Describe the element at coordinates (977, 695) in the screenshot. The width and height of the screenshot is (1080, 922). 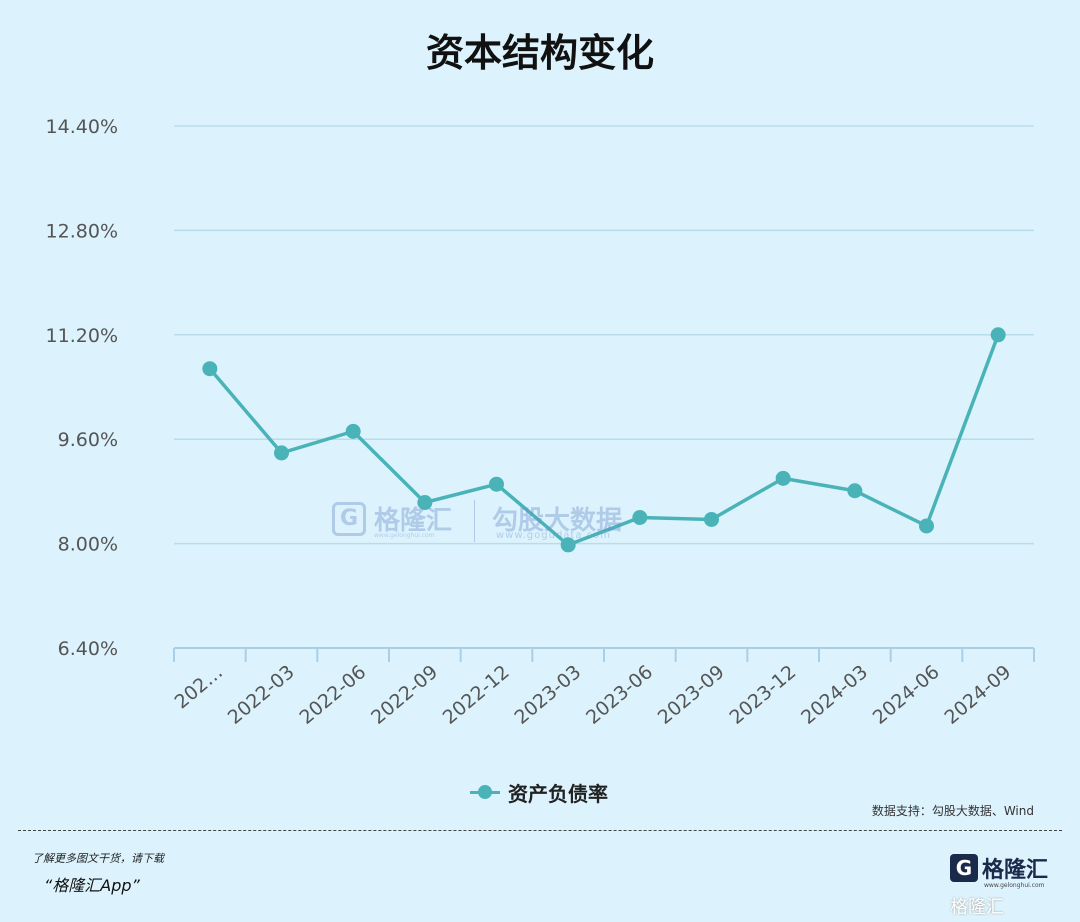
I see `x-tick-label: 2024-09` at that location.